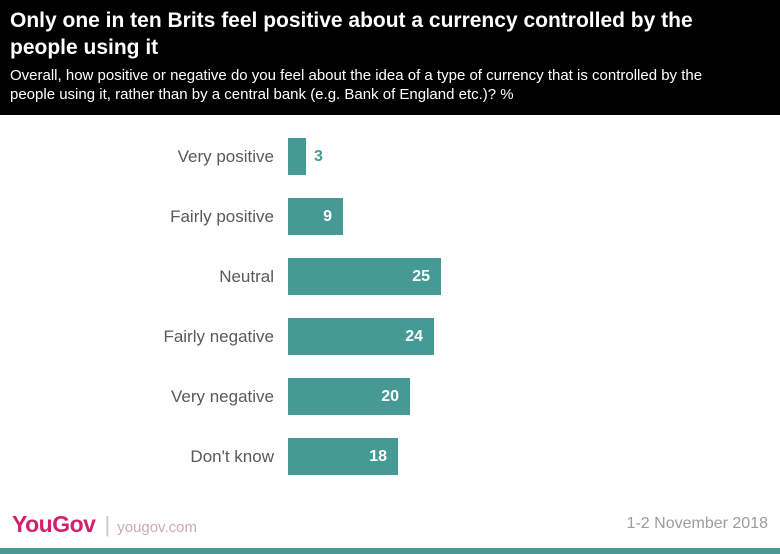 This screenshot has width=780, height=554. What do you see at coordinates (534, 217) in the screenshot?
I see `bar-track: 9` at bounding box center [534, 217].